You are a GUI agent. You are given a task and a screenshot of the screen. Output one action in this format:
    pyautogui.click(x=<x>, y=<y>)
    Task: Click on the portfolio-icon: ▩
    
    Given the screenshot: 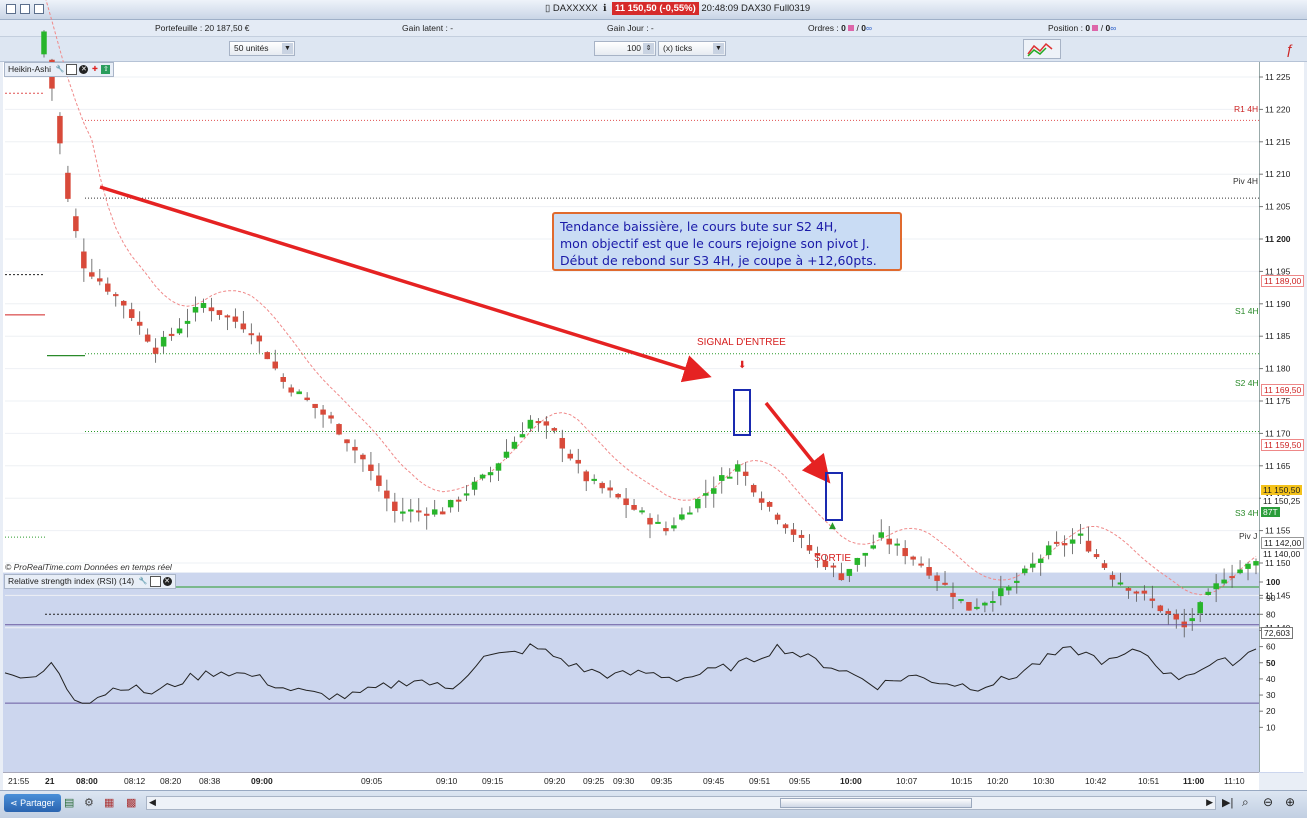 What is the action you would take?
    pyautogui.click(x=131, y=803)
    